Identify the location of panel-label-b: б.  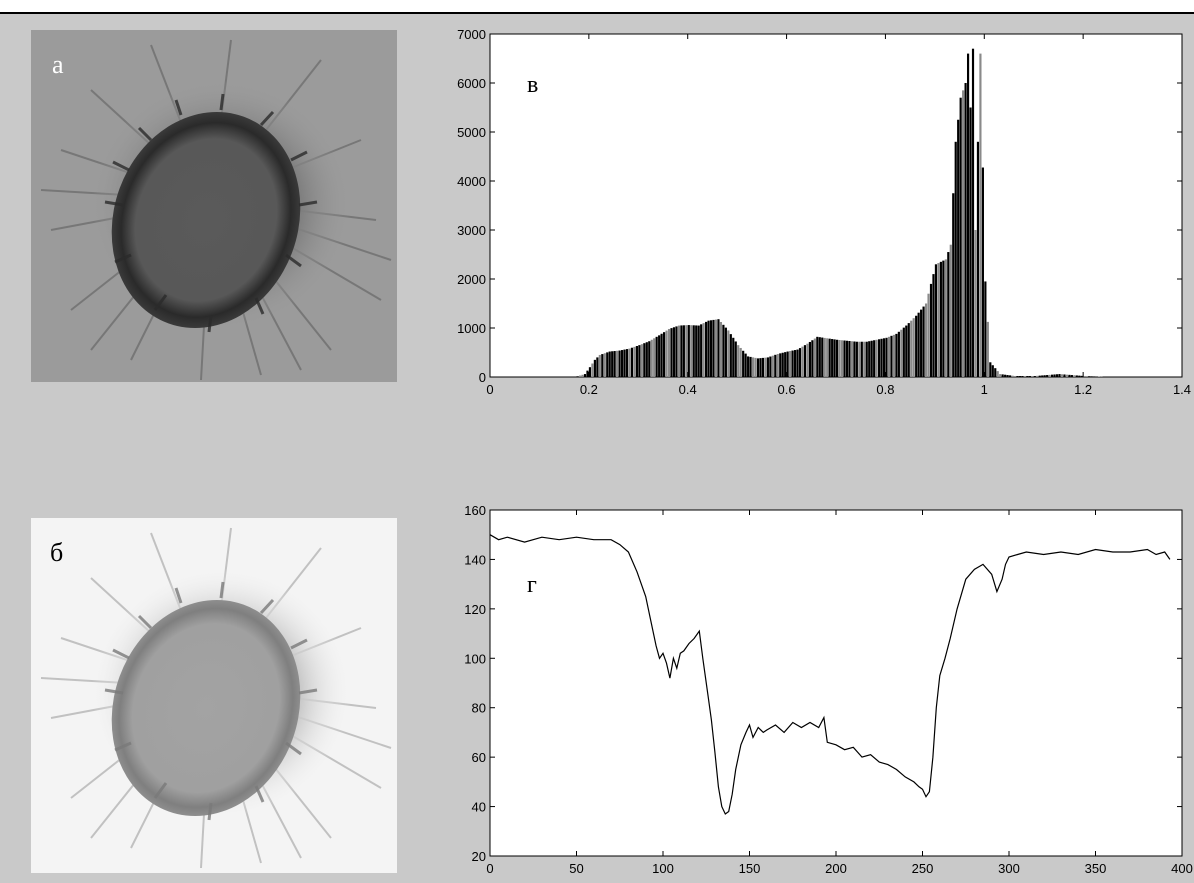
(57, 552).